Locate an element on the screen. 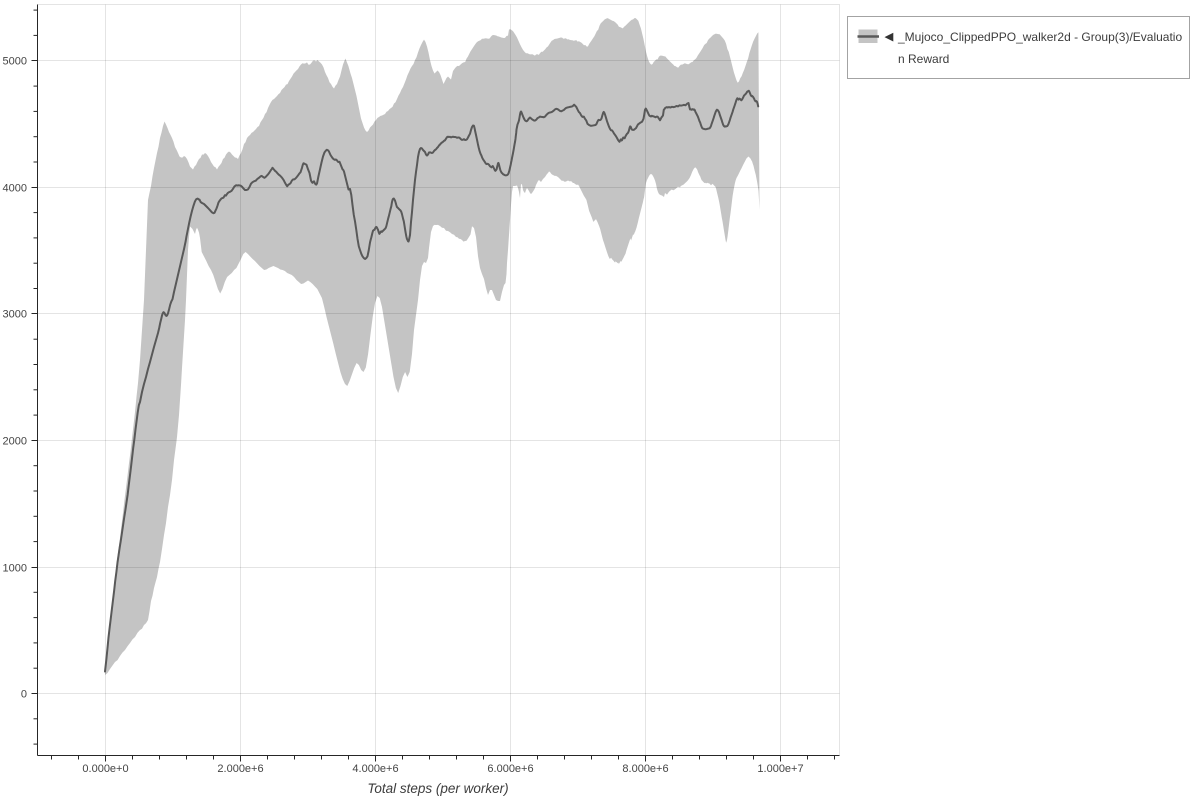  svg-text: 2000 is located at coordinates (15, 442).